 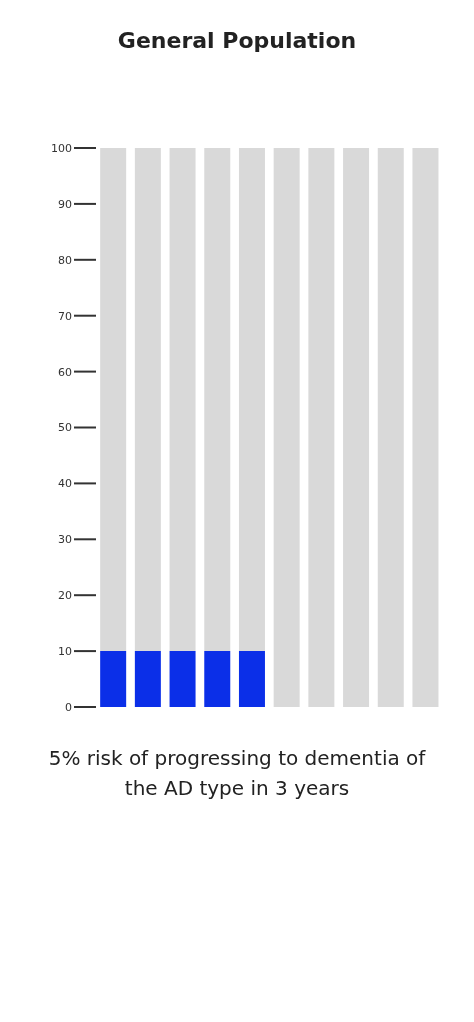 I want to click on y-tick-label: 50, so click(x=65, y=428).